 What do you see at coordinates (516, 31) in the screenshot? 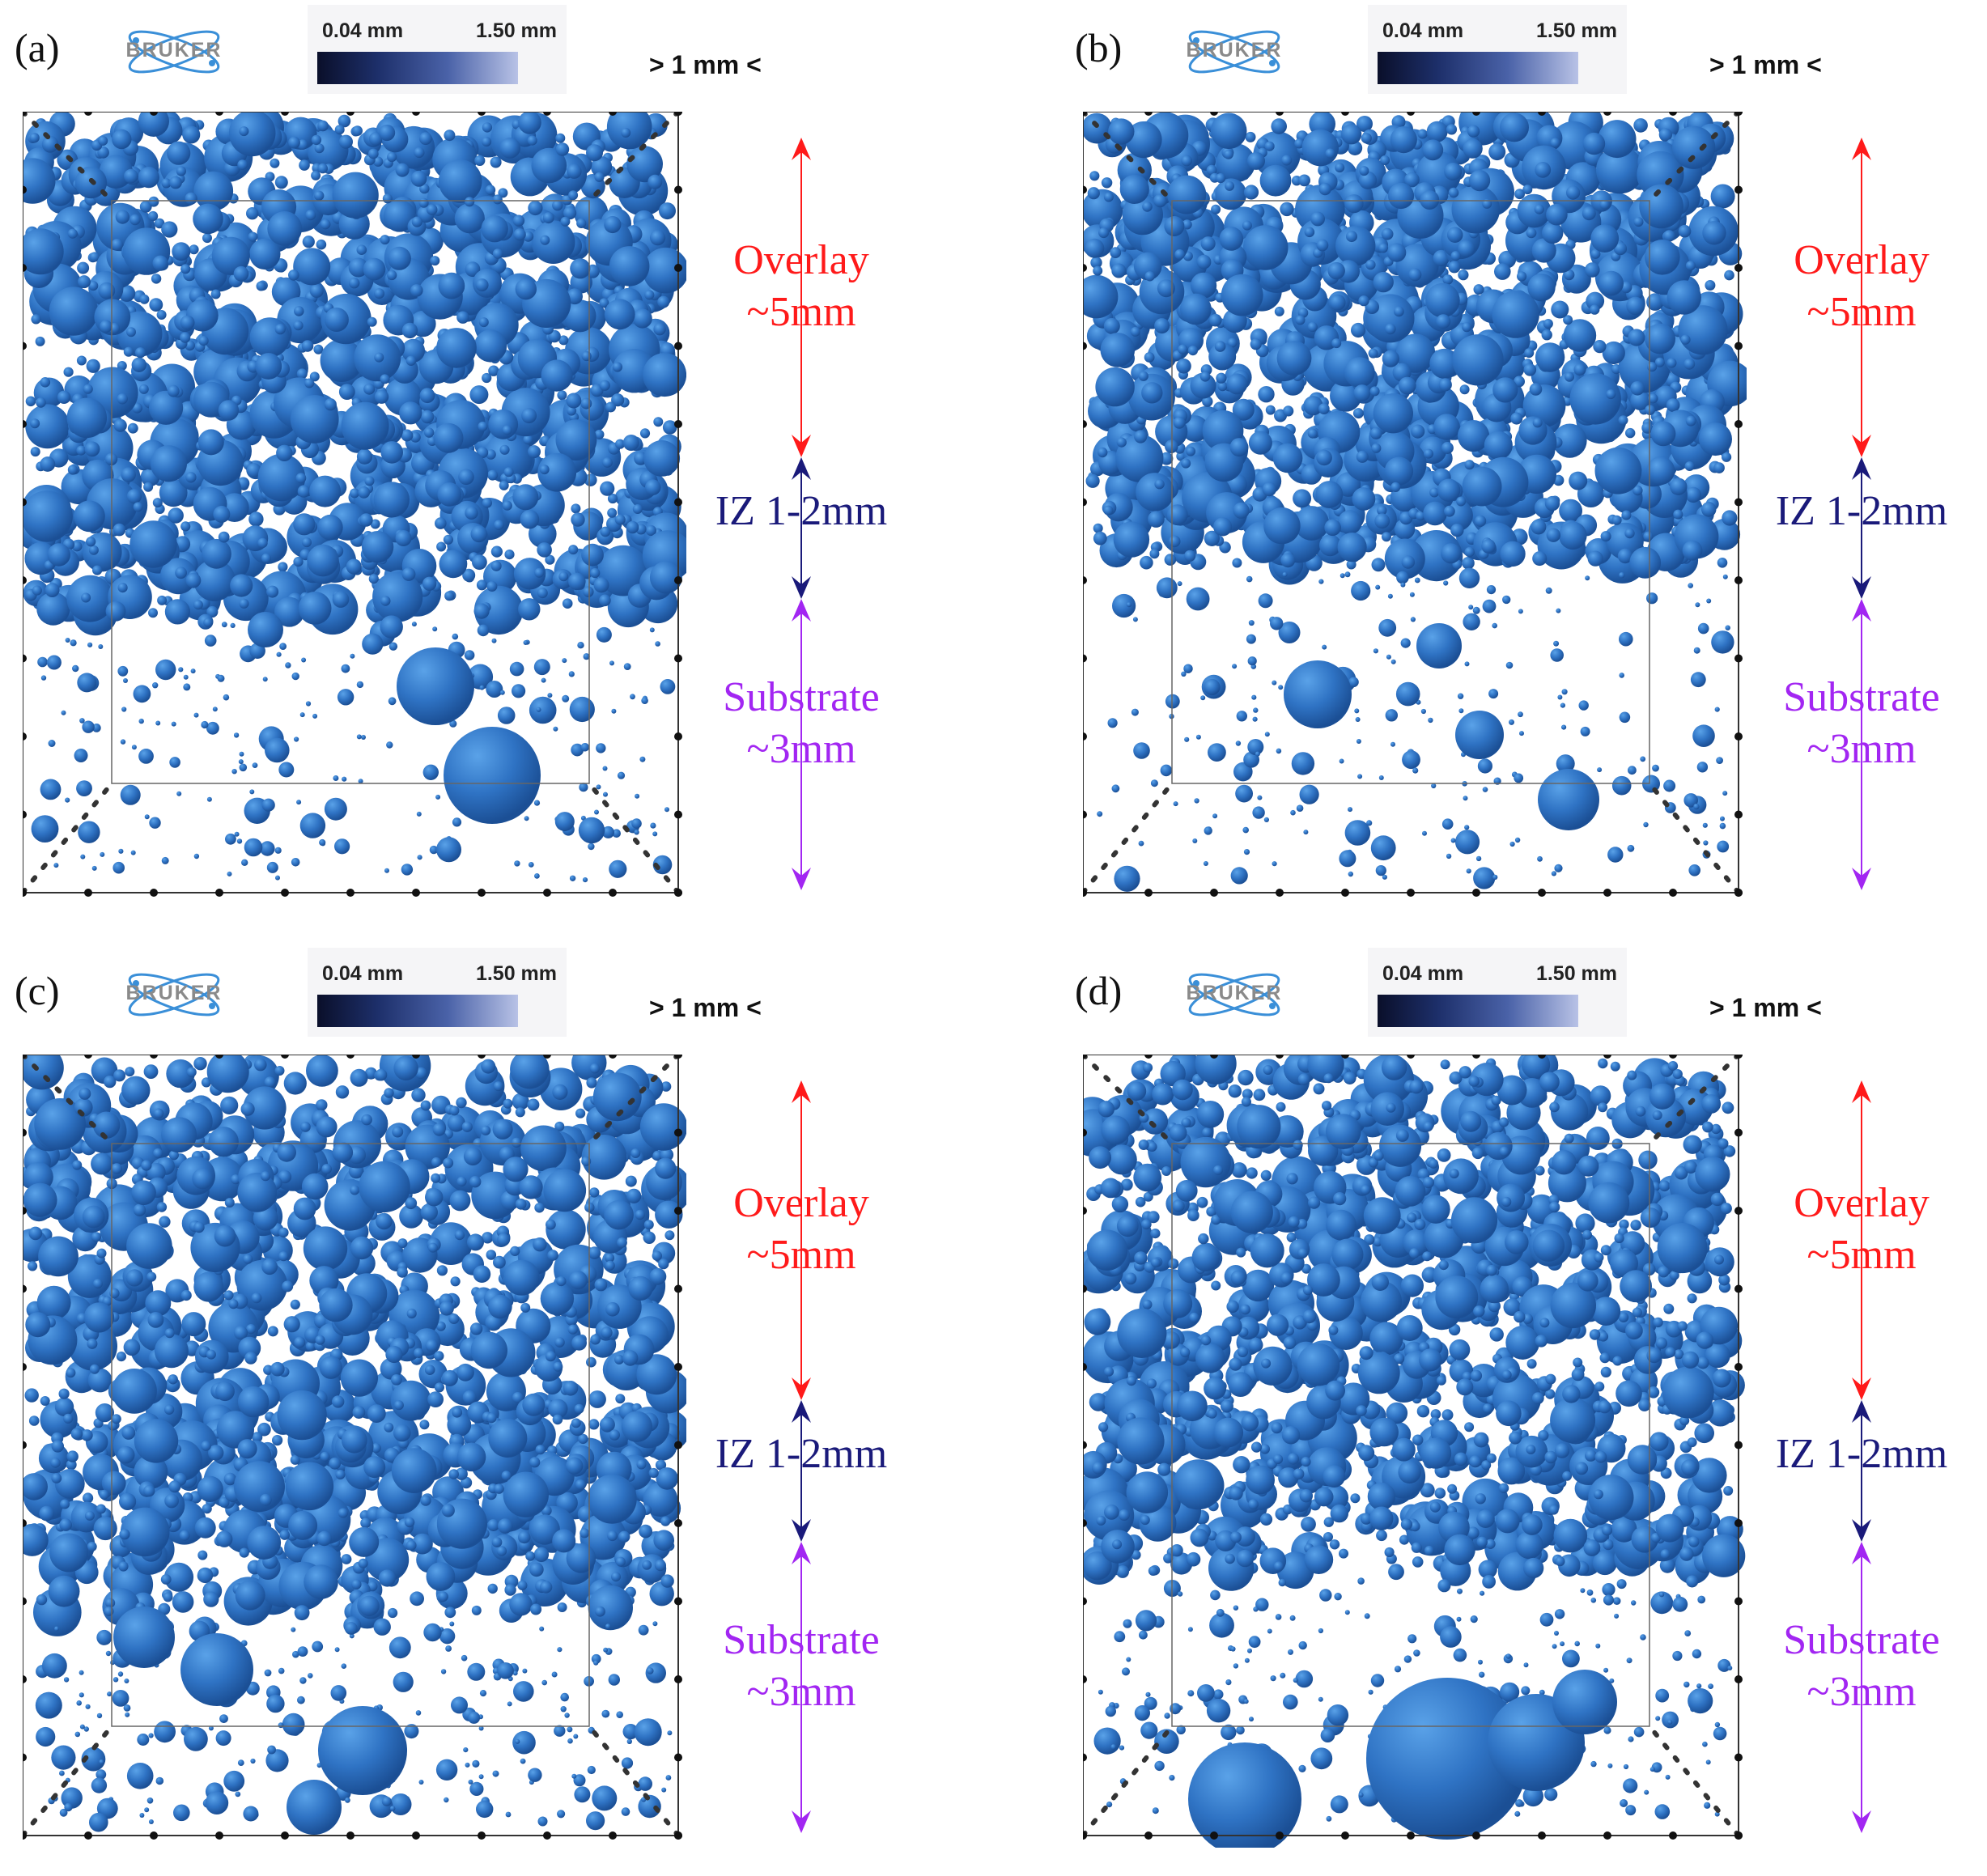
I see `colorbar-max-label: 1.50 mm` at bounding box center [516, 31].